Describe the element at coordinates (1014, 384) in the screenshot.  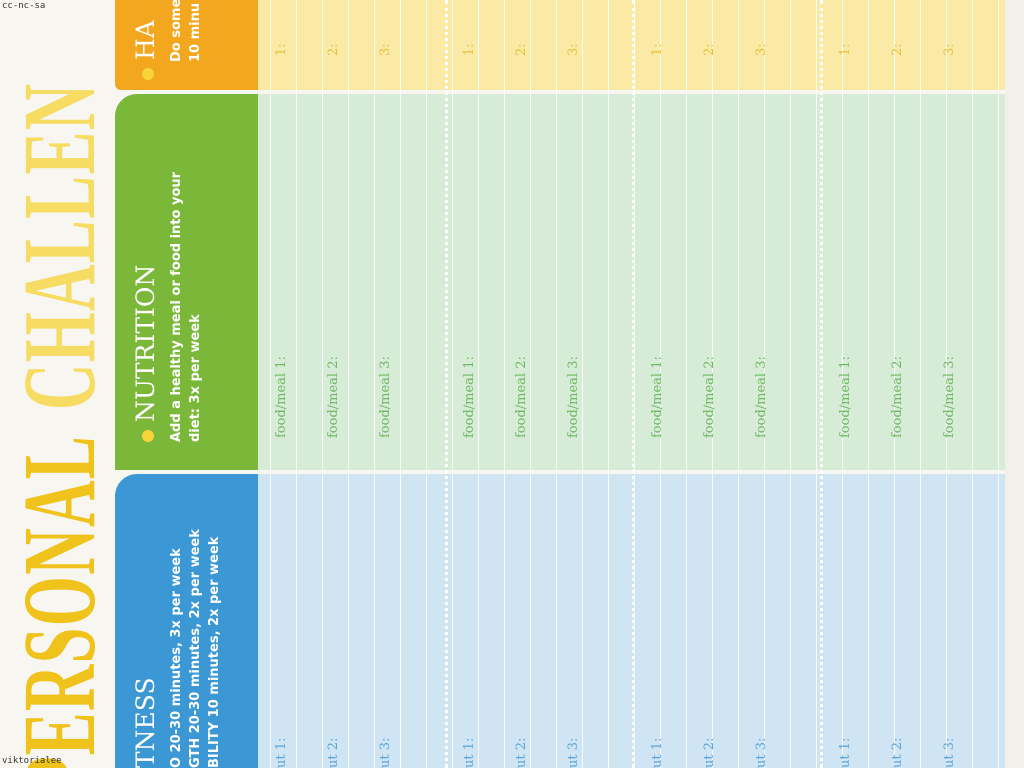
I see `page-edge` at that location.